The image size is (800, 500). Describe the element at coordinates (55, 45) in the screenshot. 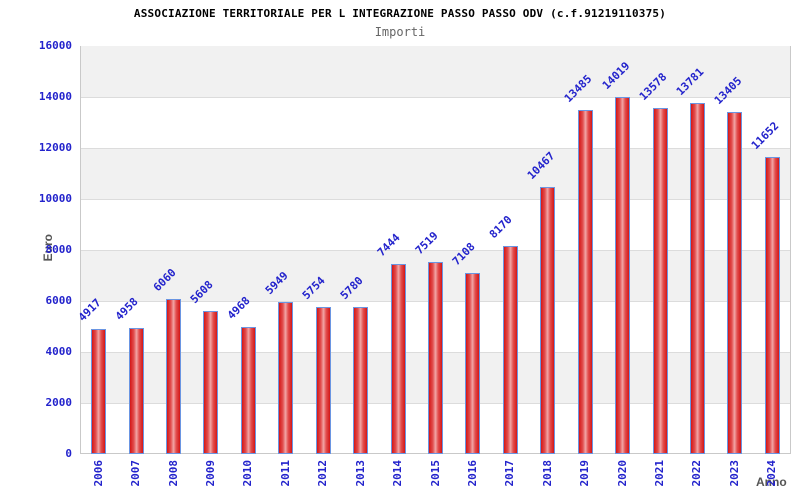

I see `y-tick-label: 16000` at that location.